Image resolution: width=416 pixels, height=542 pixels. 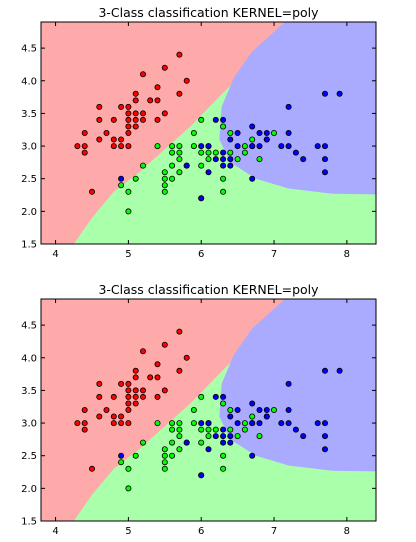 I want to click on y-tick-label: 1.5, so click(x=29, y=245).